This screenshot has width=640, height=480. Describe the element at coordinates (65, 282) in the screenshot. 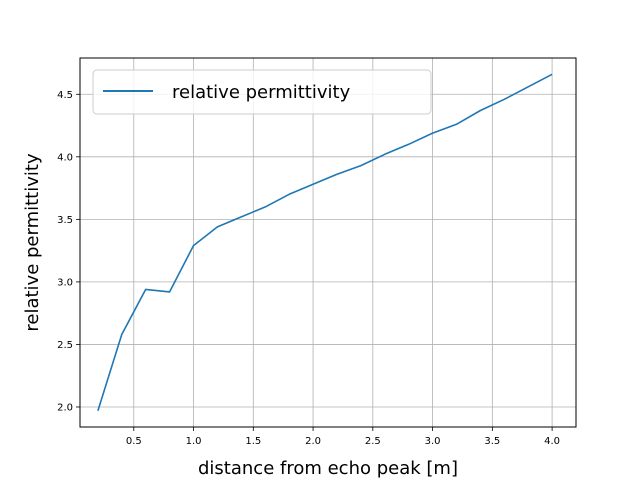

I see `y-tick-label: 3.0` at that location.